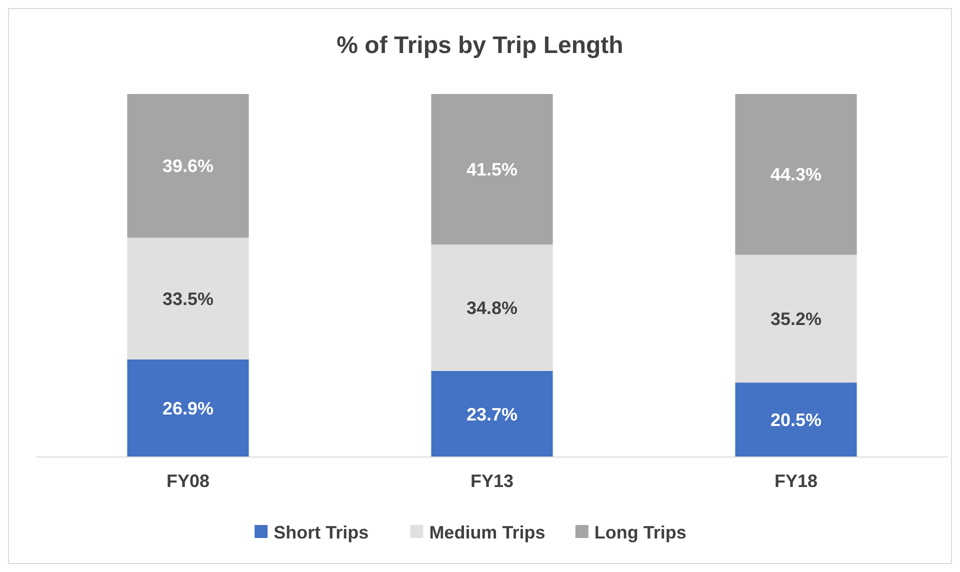 This screenshot has height=572, width=960. Describe the element at coordinates (492, 481) in the screenshot. I see `x-tick-label: FY13` at that location.